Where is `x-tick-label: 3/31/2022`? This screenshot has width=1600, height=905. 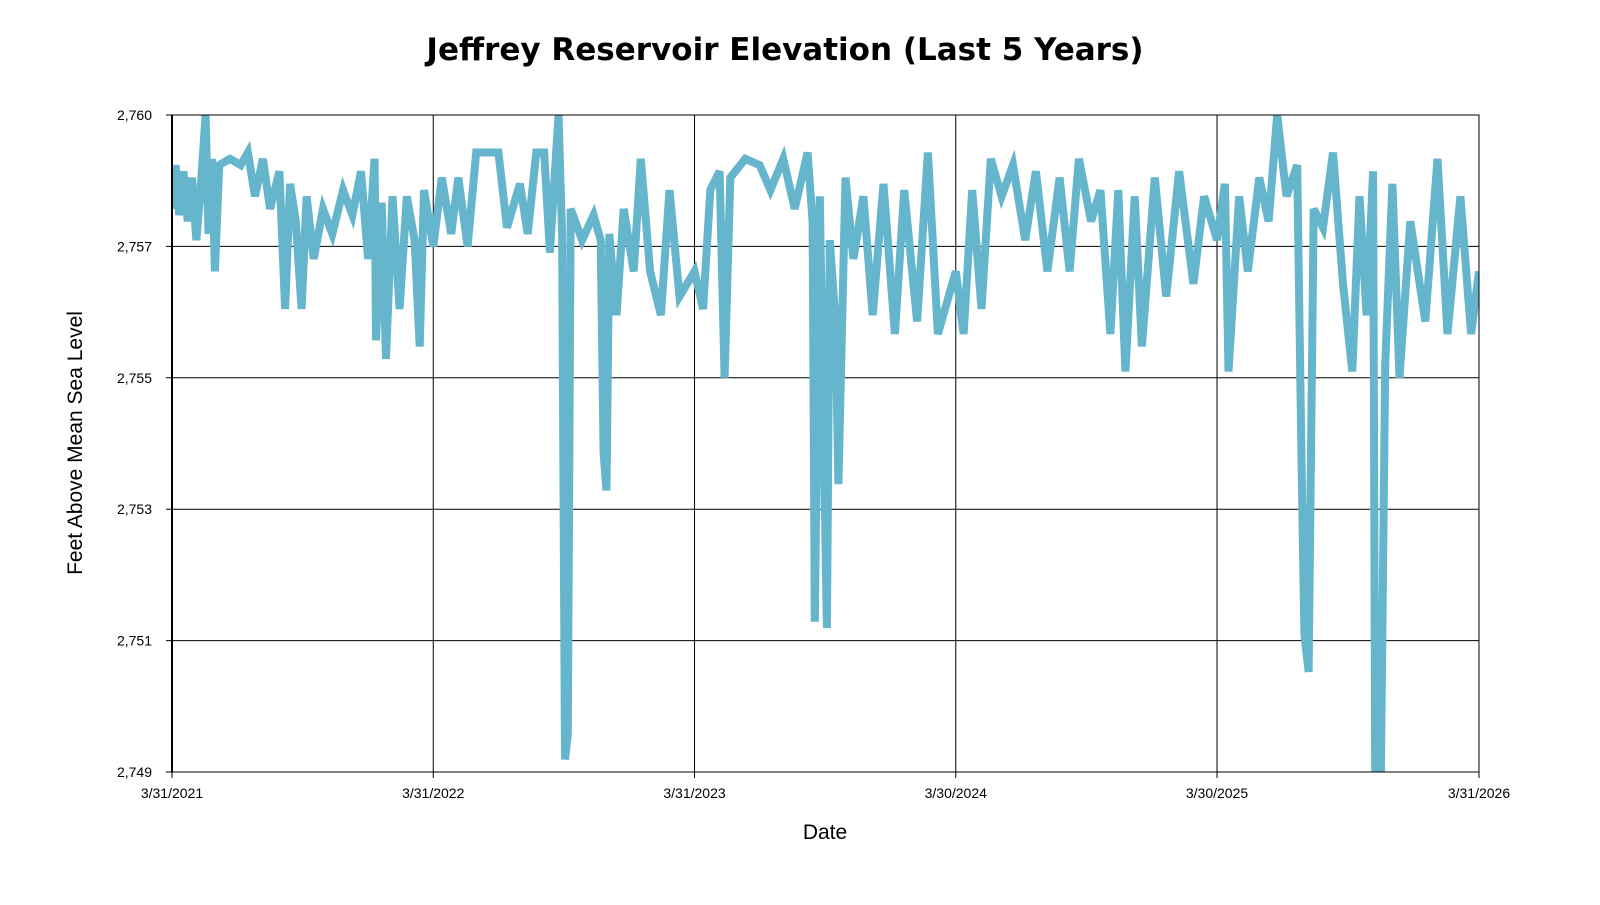 x-tick-label: 3/31/2022 is located at coordinates (433, 793).